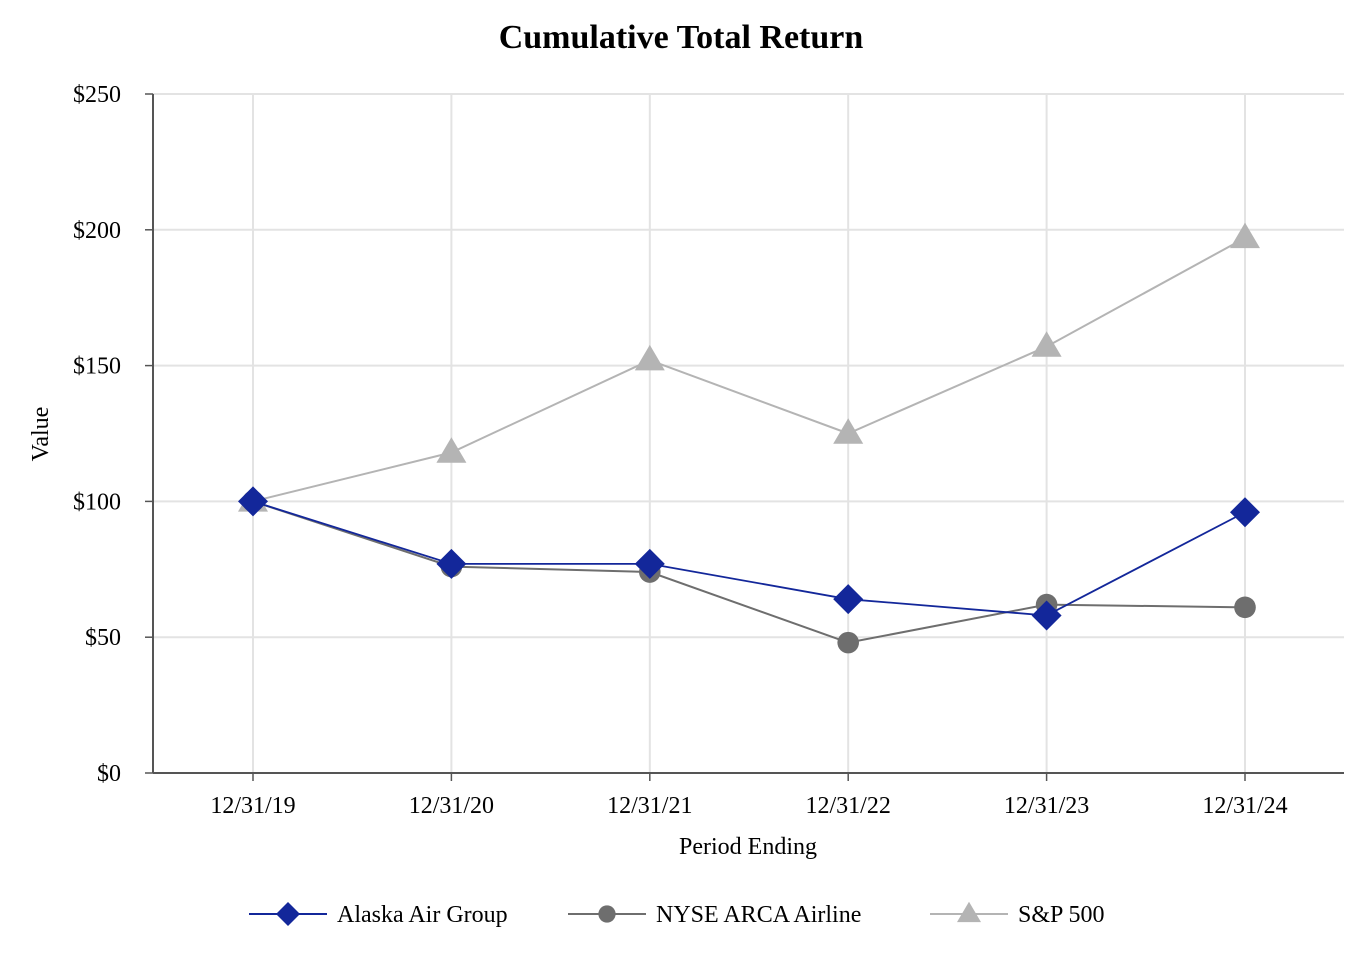 This screenshot has height=960, width=1364. I want to click on legend: Alaska Air Group NYSE ARCA Airline S&P 500, so click(676, 914).